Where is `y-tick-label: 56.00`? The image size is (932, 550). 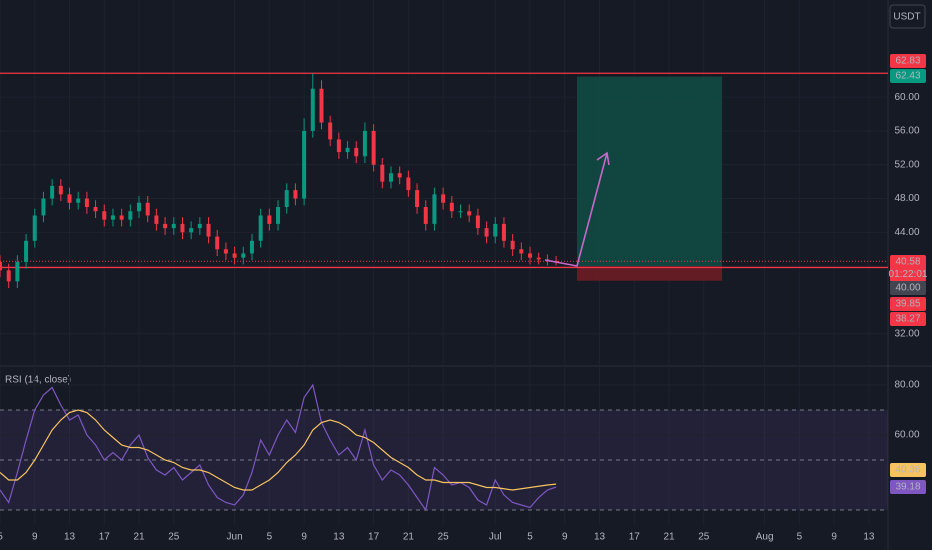
y-tick-label: 56.00 is located at coordinates (906, 131).